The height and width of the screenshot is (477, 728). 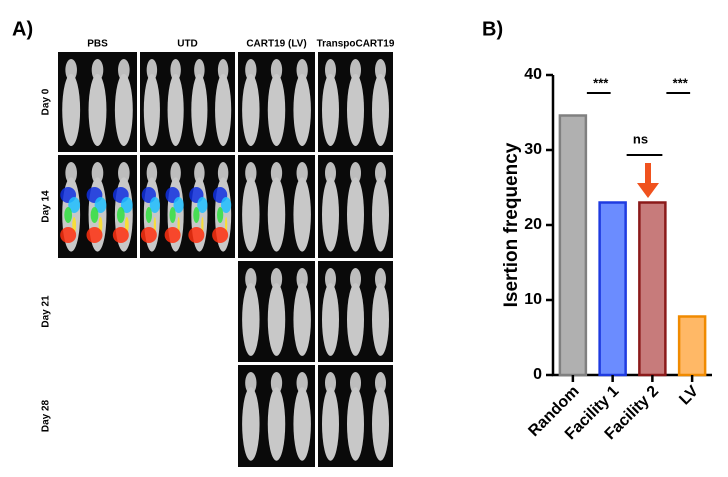 I want to click on row-label: Day 14, so click(x=46, y=206).